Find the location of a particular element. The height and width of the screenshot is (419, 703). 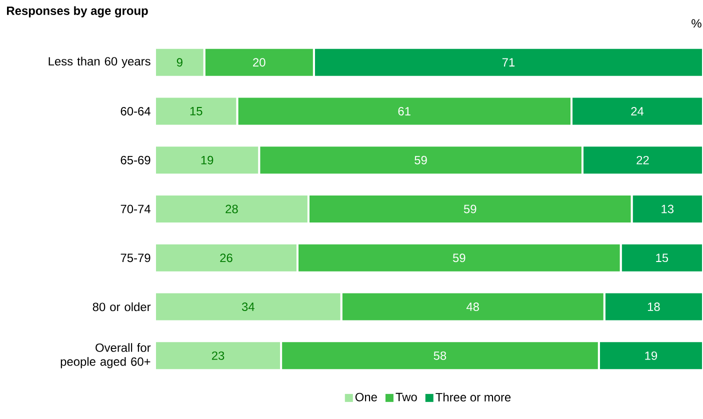

data-label: 22 is located at coordinates (642, 160).